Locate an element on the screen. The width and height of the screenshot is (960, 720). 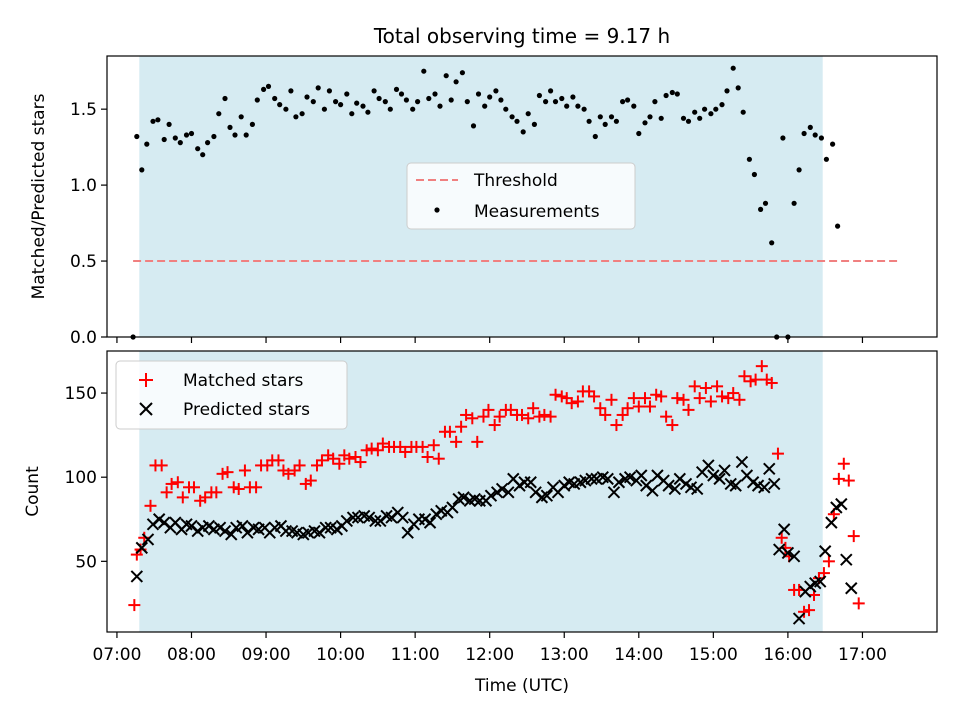
bottom-x-tick-label: 10:00 is located at coordinates (340, 655).